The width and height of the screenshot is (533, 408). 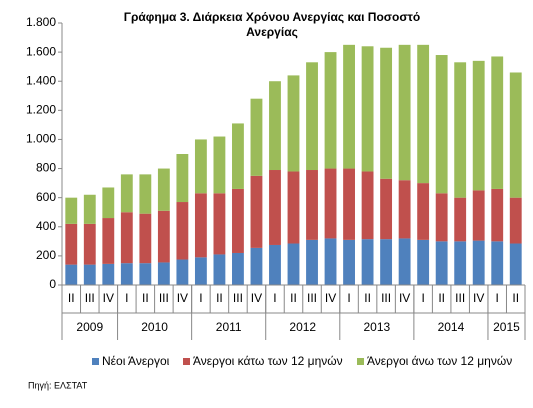 What do you see at coordinates (41, 110) in the screenshot?
I see `y-tick-label: 1.200` at bounding box center [41, 110].